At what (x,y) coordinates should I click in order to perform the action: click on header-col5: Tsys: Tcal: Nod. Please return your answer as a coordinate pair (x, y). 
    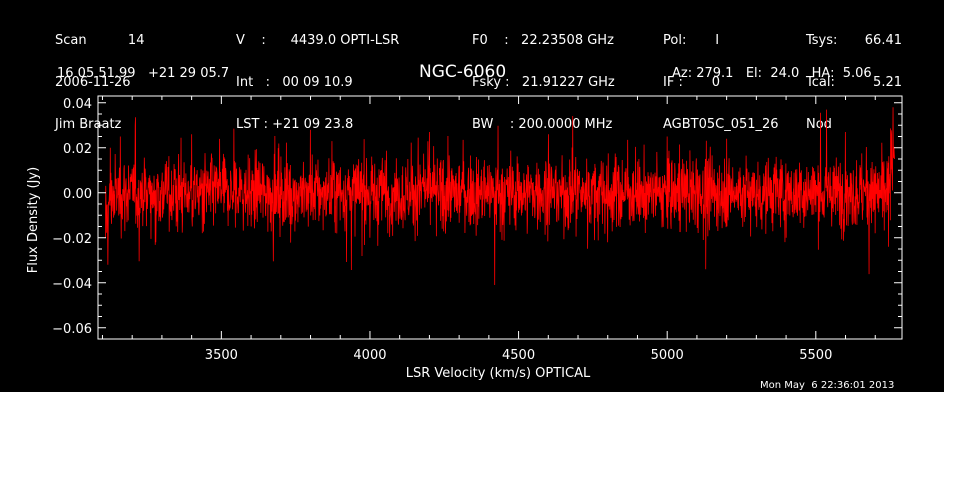
    Looking at the image, I should click on (821, 76).